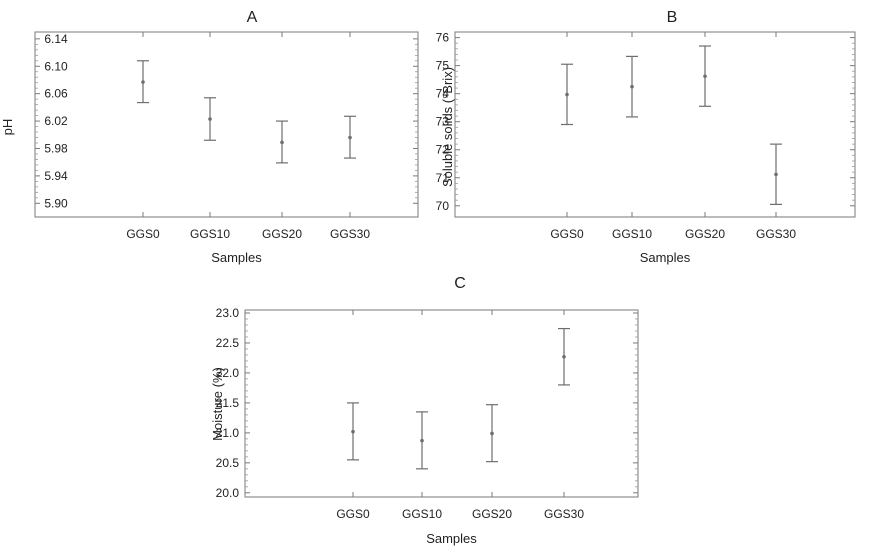 Image resolution: width=870 pixels, height=552 pixels. What do you see at coordinates (443, 150) in the screenshot?
I see `y-tick-label-b: 72` at bounding box center [443, 150].